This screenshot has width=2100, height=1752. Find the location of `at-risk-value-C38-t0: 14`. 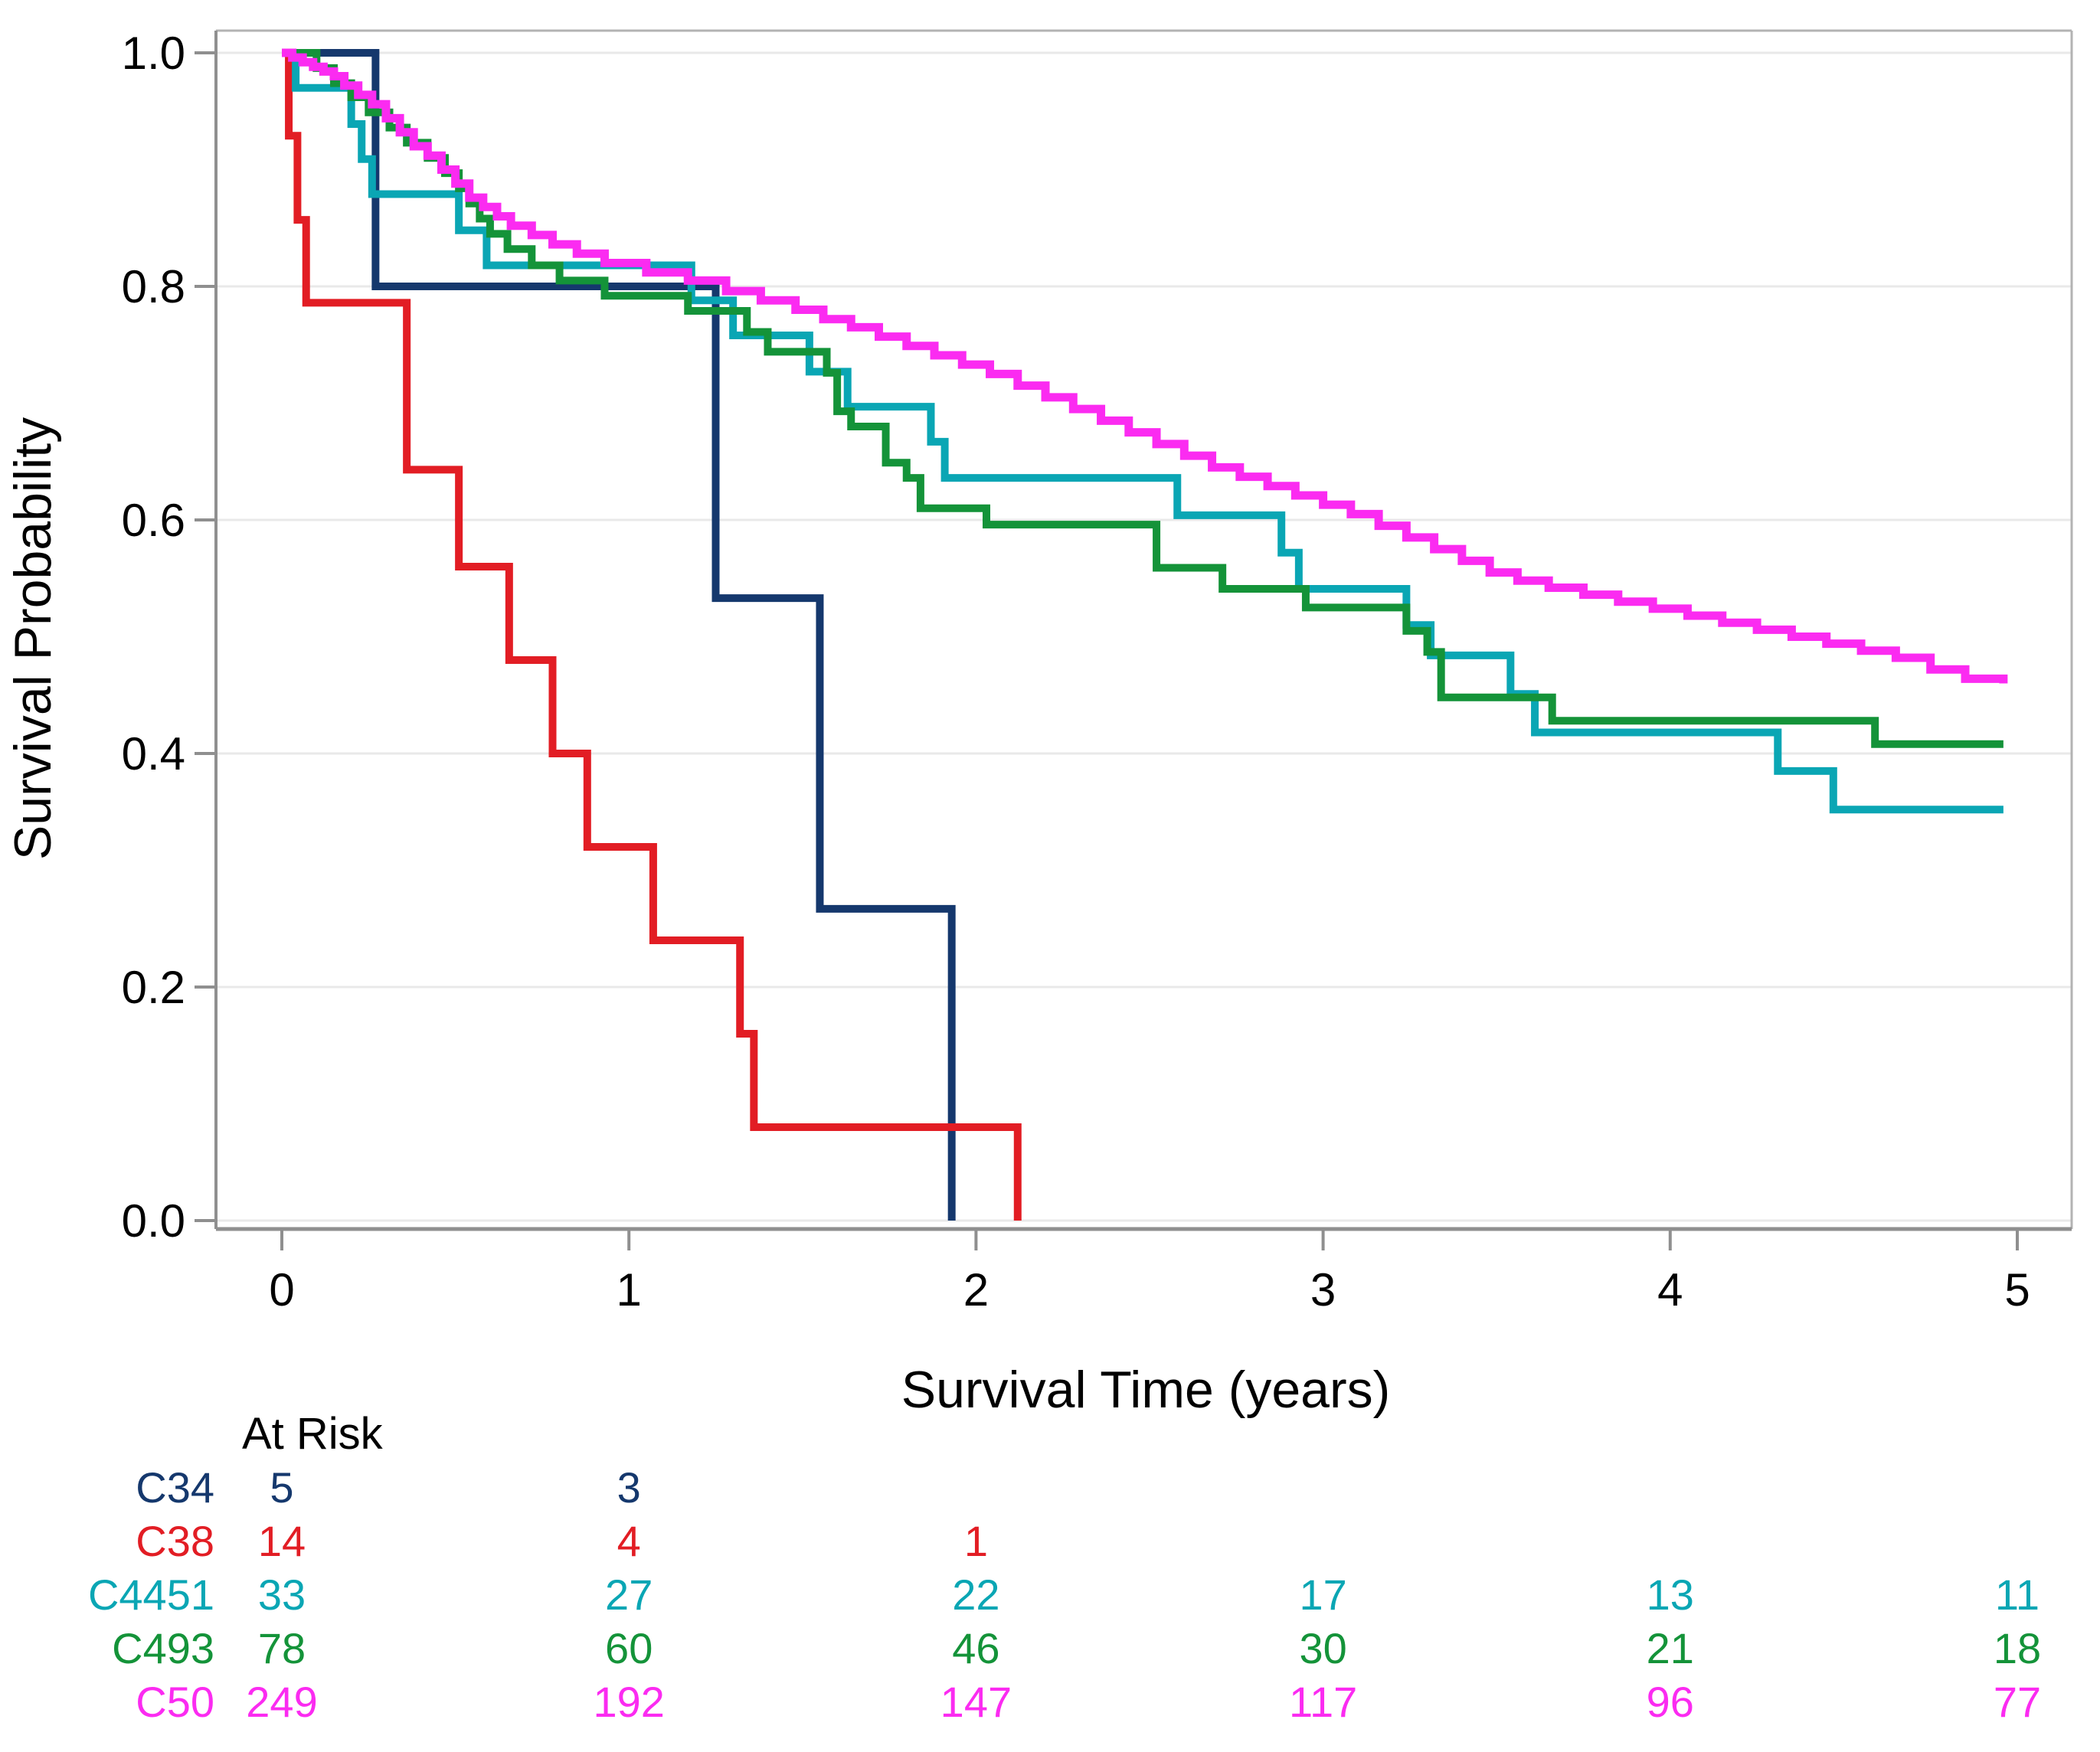

at-risk-value-C38-t0: 14 is located at coordinates (282, 1541).